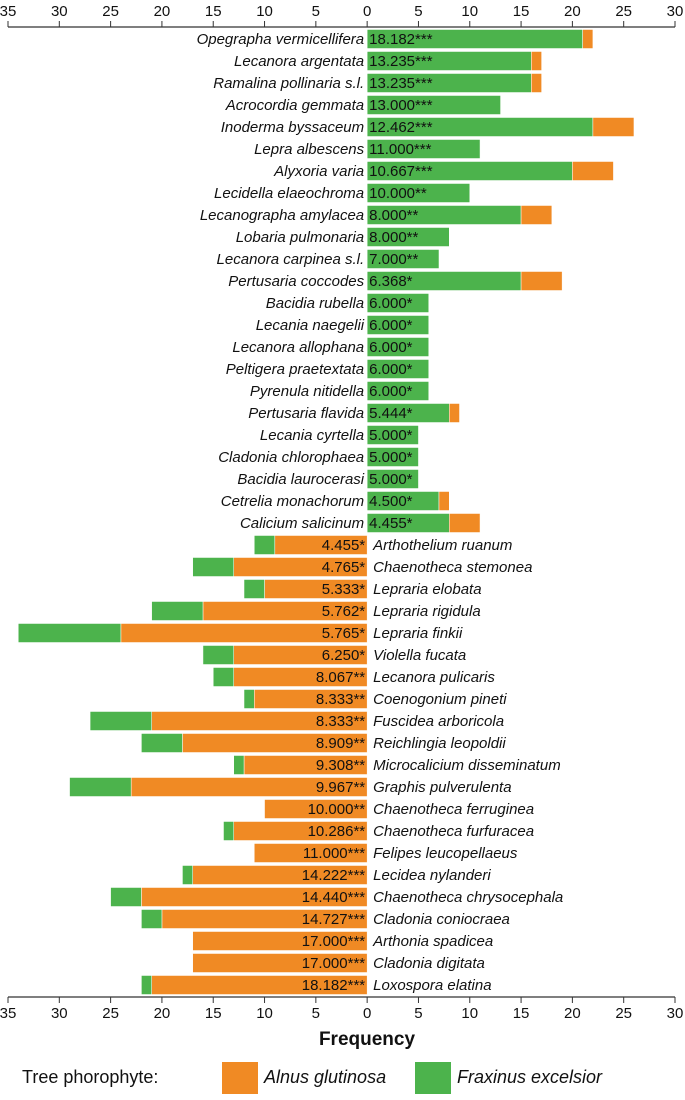  What do you see at coordinates (334, 853) in the screenshot?
I see `indicator-label: 11.000***` at bounding box center [334, 853].